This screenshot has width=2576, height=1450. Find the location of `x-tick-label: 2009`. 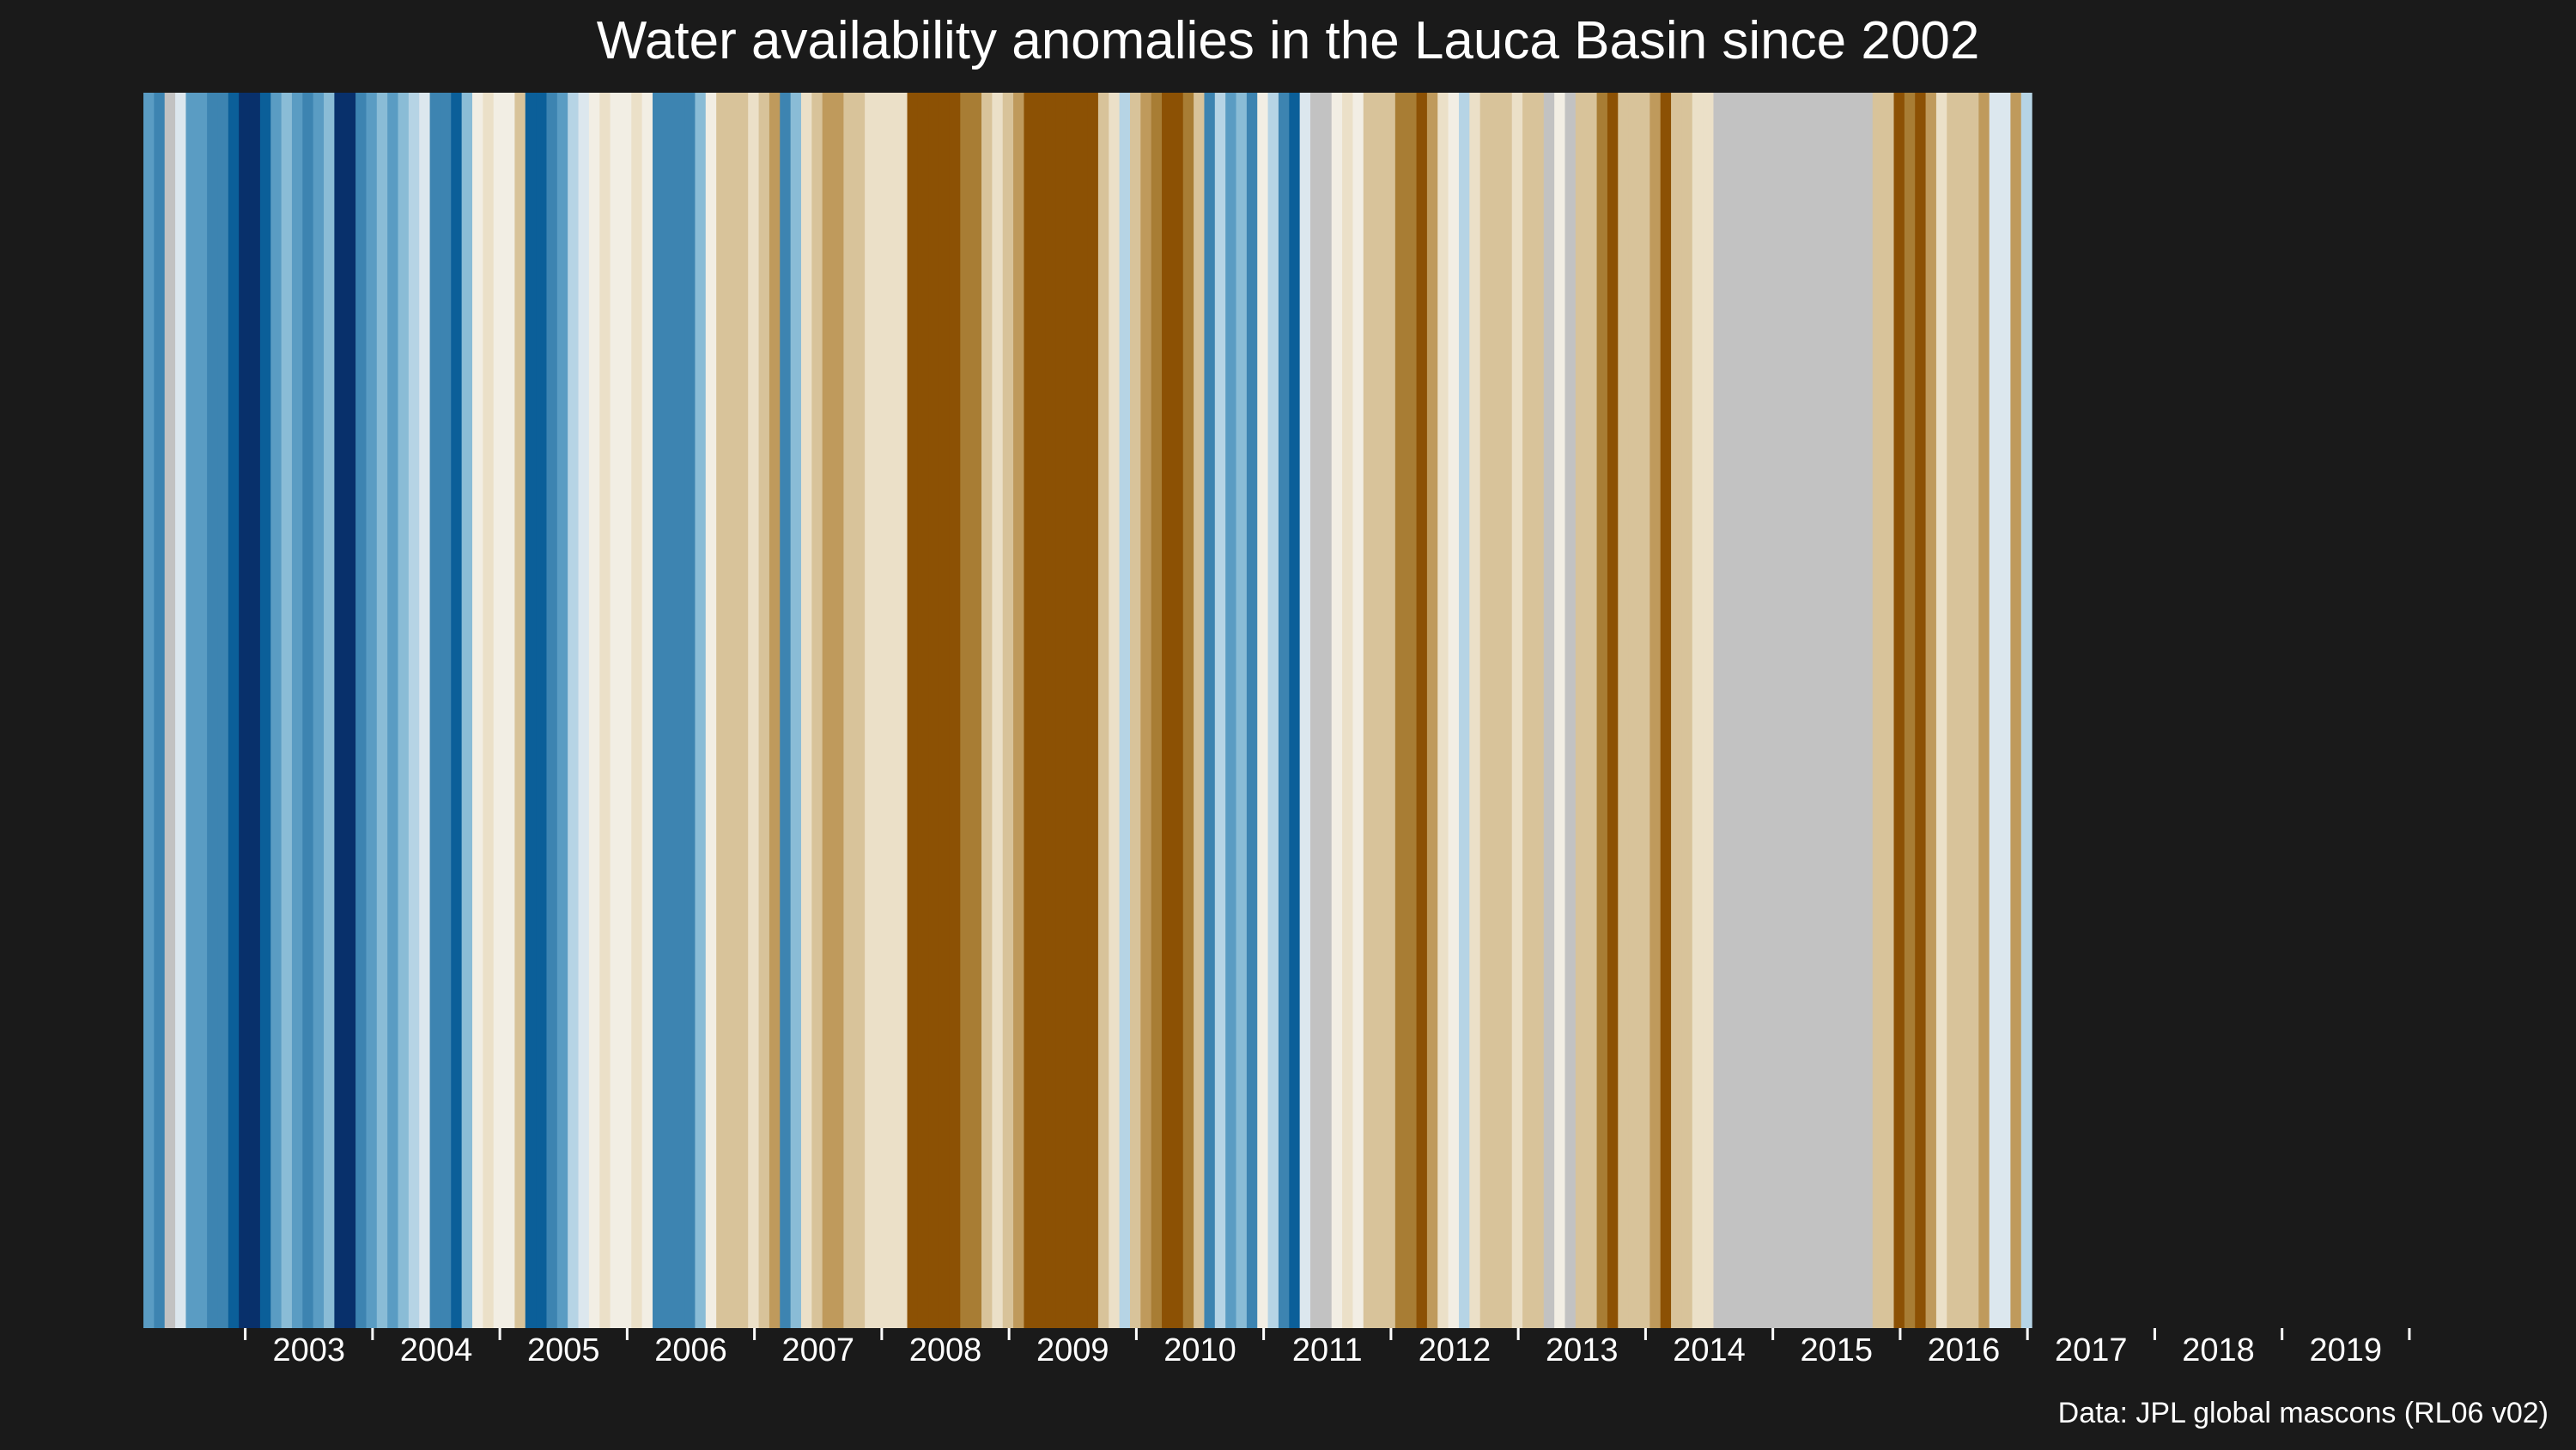

x-tick-label: 2009 is located at coordinates (1072, 1350).